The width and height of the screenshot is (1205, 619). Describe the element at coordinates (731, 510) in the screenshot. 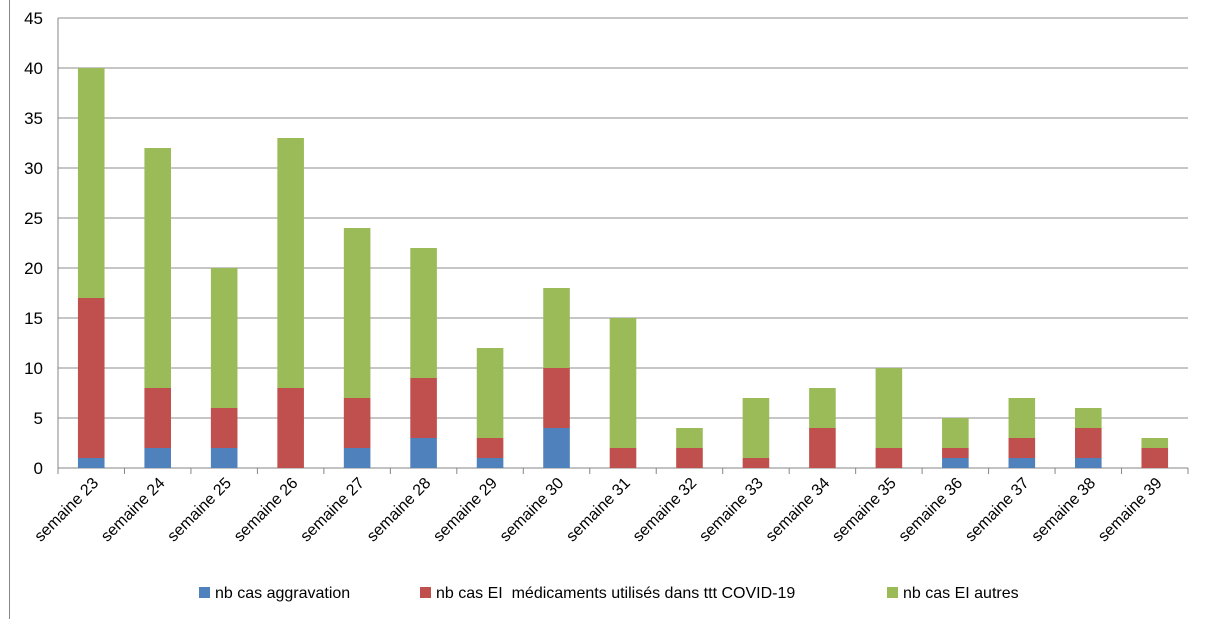

I see `x-tick-label: semaine 33` at that location.